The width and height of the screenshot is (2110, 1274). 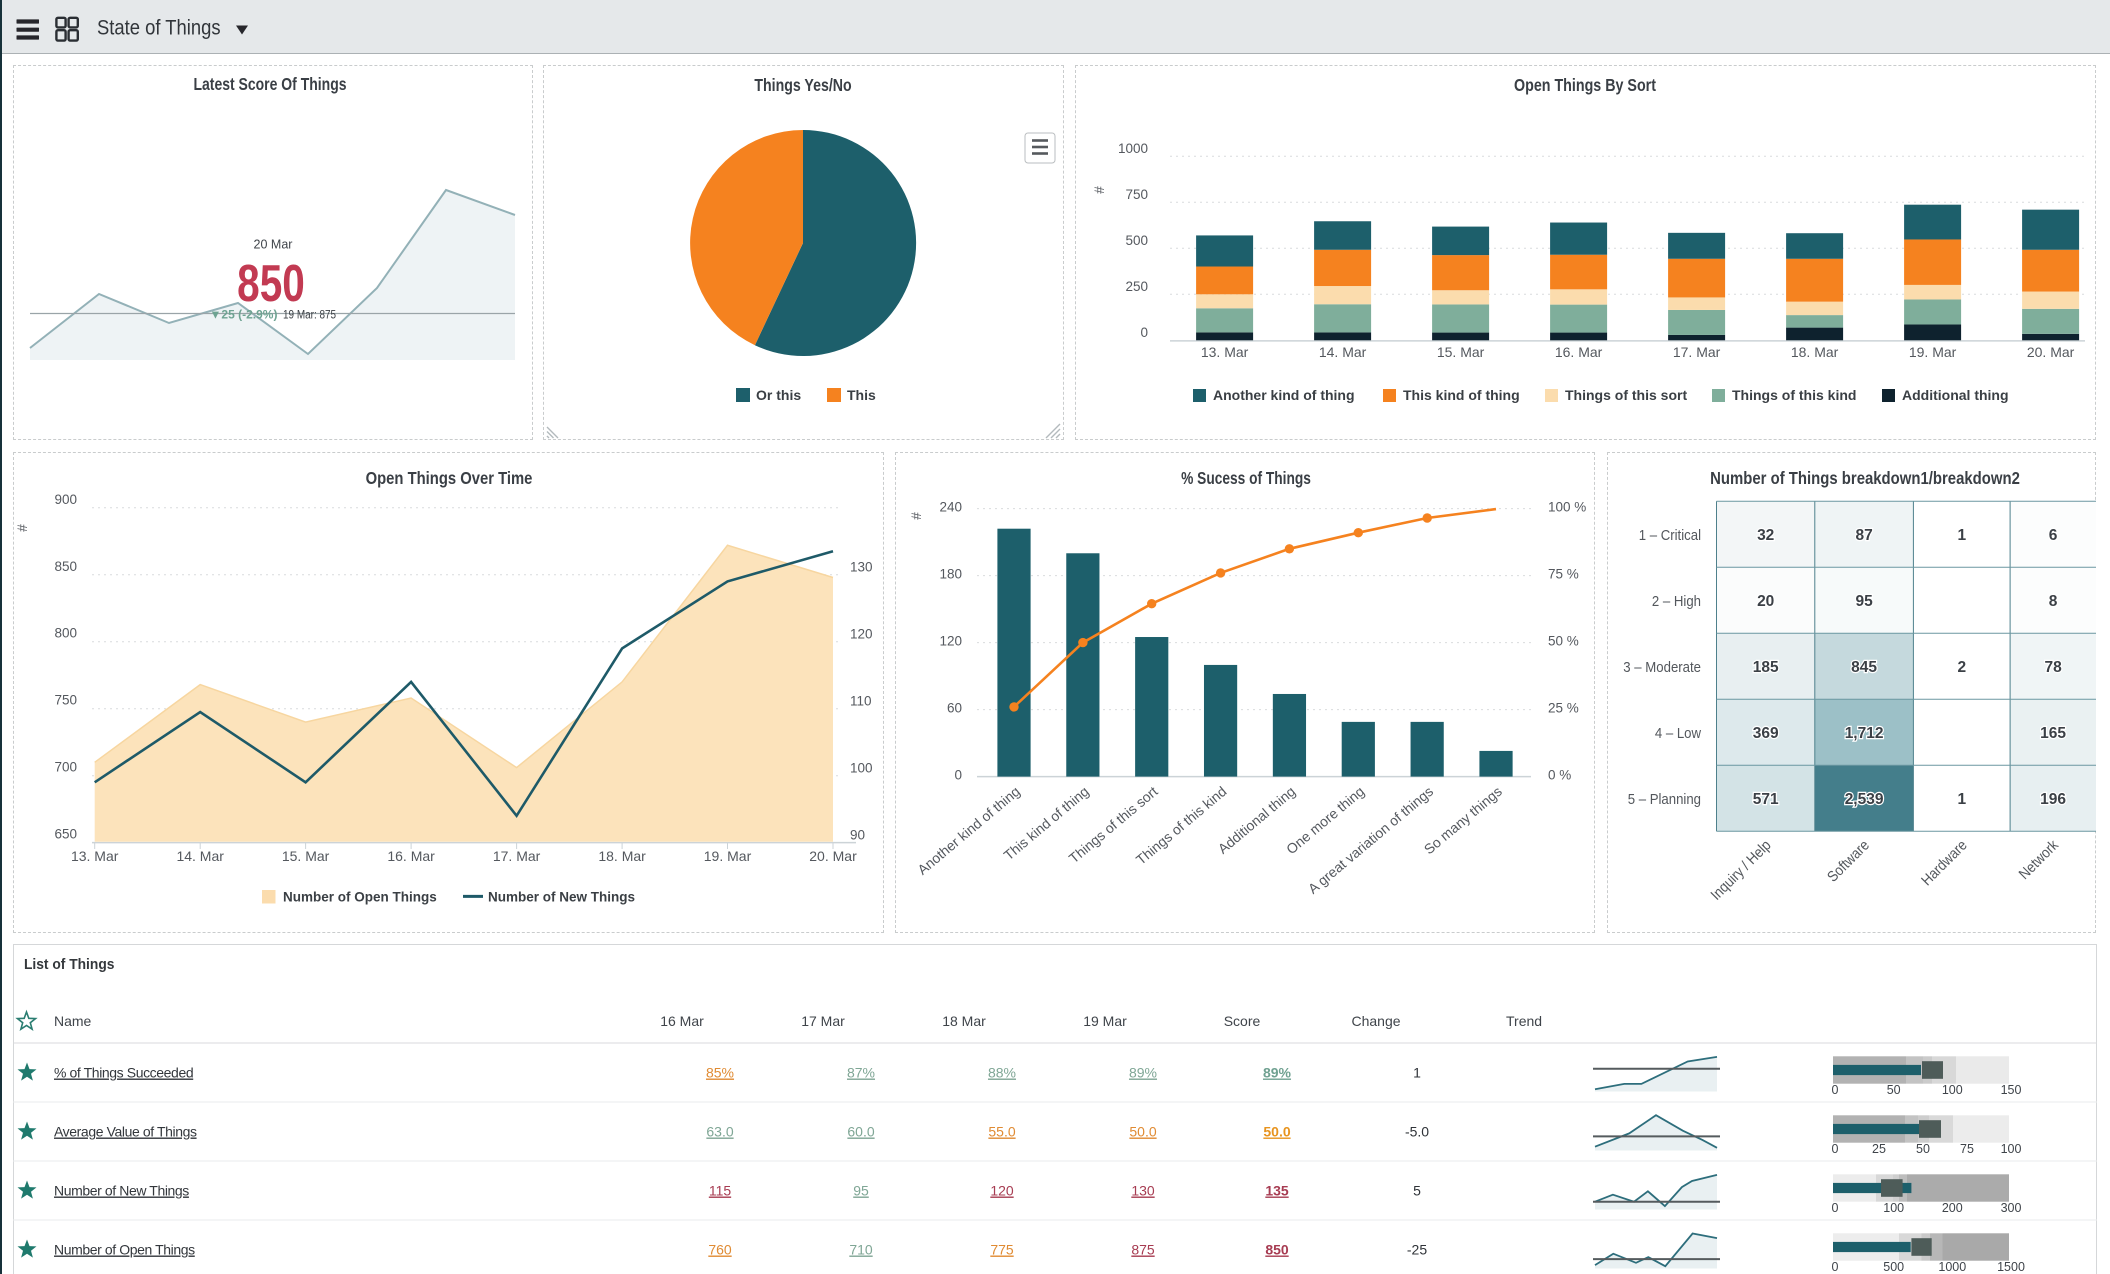 I want to click on svg-text: 5 – Planning, so click(x=1664, y=798).